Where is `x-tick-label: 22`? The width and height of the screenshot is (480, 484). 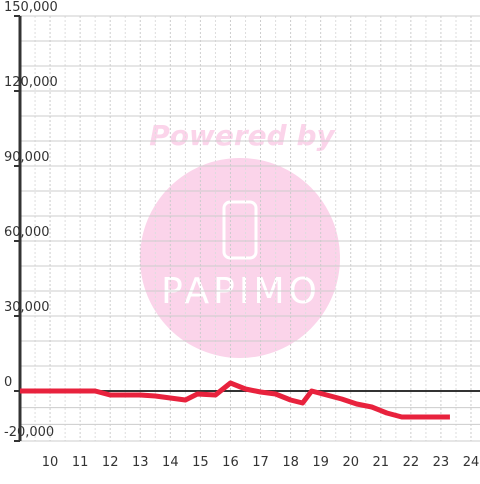
x-tick-label: 22 is located at coordinates (411, 462).